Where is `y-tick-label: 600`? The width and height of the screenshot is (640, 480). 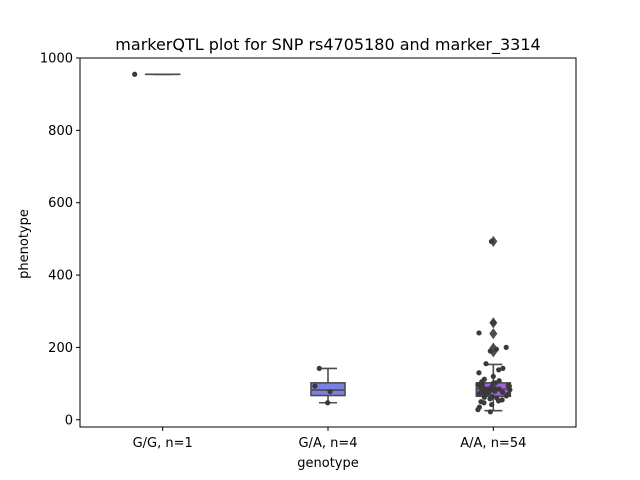 y-tick-label: 600 is located at coordinates (60, 203).